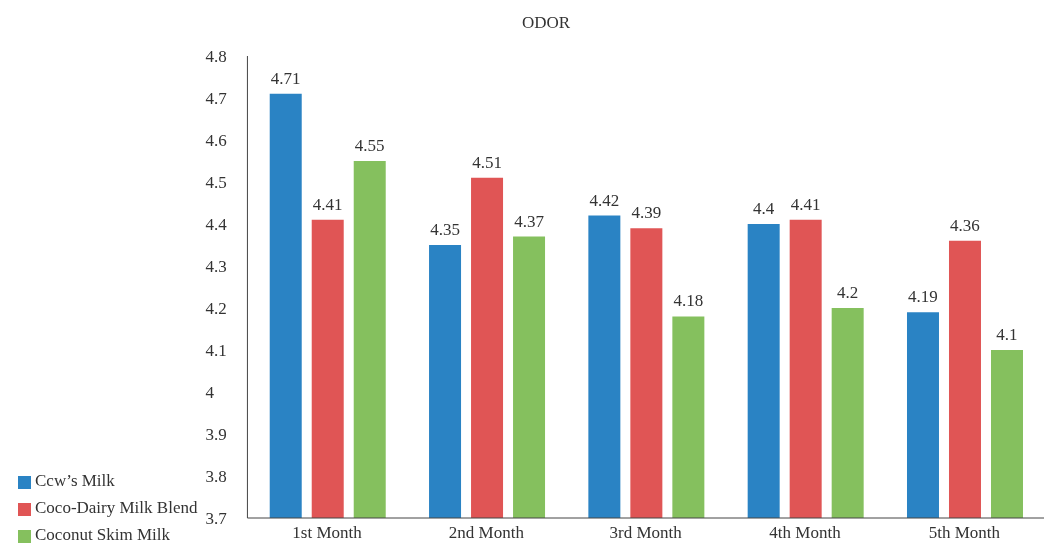 The width and height of the screenshot is (1052, 556). Describe the element at coordinates (216, 351) in the screenshot. I see `y-tick-label: 4.1` at that location.